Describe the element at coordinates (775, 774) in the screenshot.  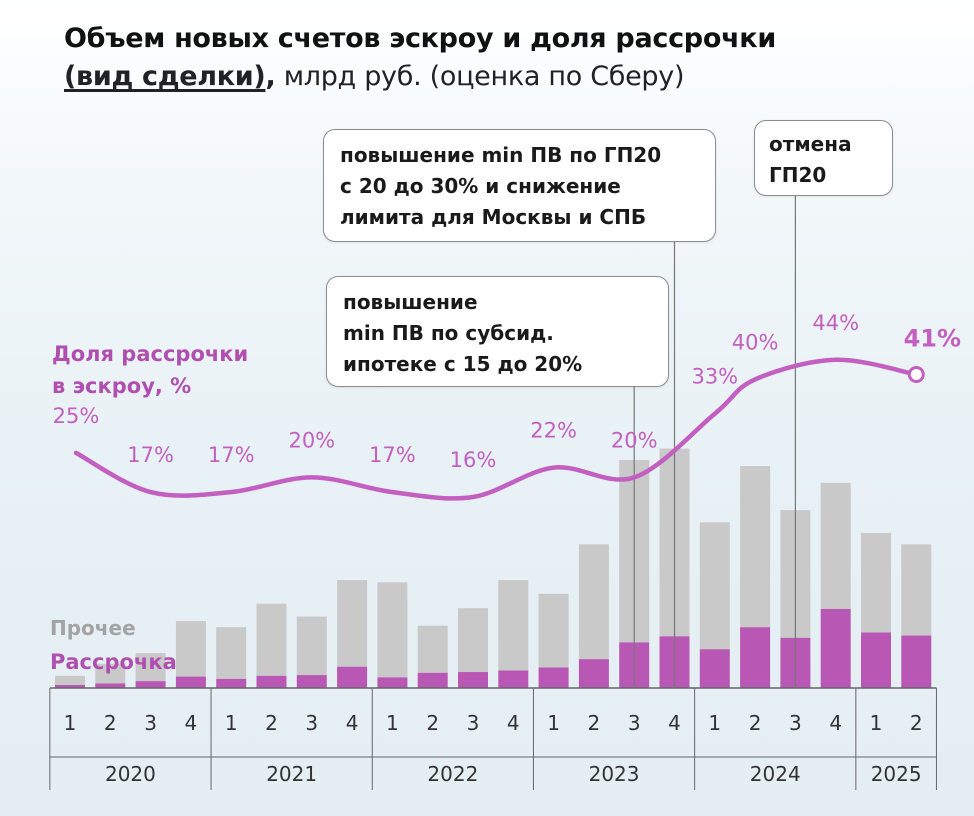
I see `tick-label-year: 2024` at that location.